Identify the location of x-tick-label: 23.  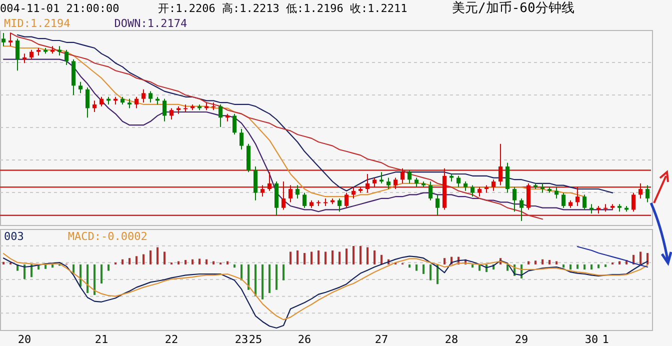
(241, 339).